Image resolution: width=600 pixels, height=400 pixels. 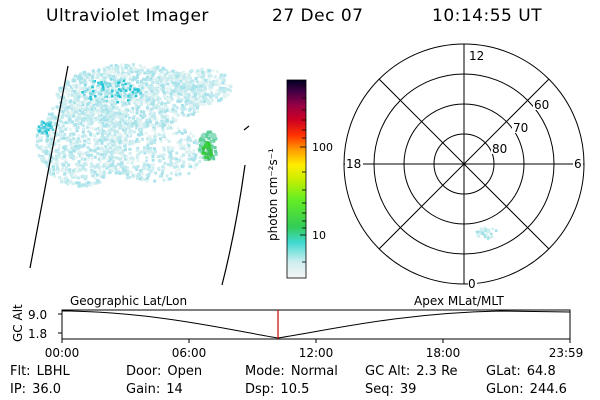 What do you see at coordinates (391, 389) in the screenshot?
I see `info-seq: Seq: 39` at bounding box center [391, 389].